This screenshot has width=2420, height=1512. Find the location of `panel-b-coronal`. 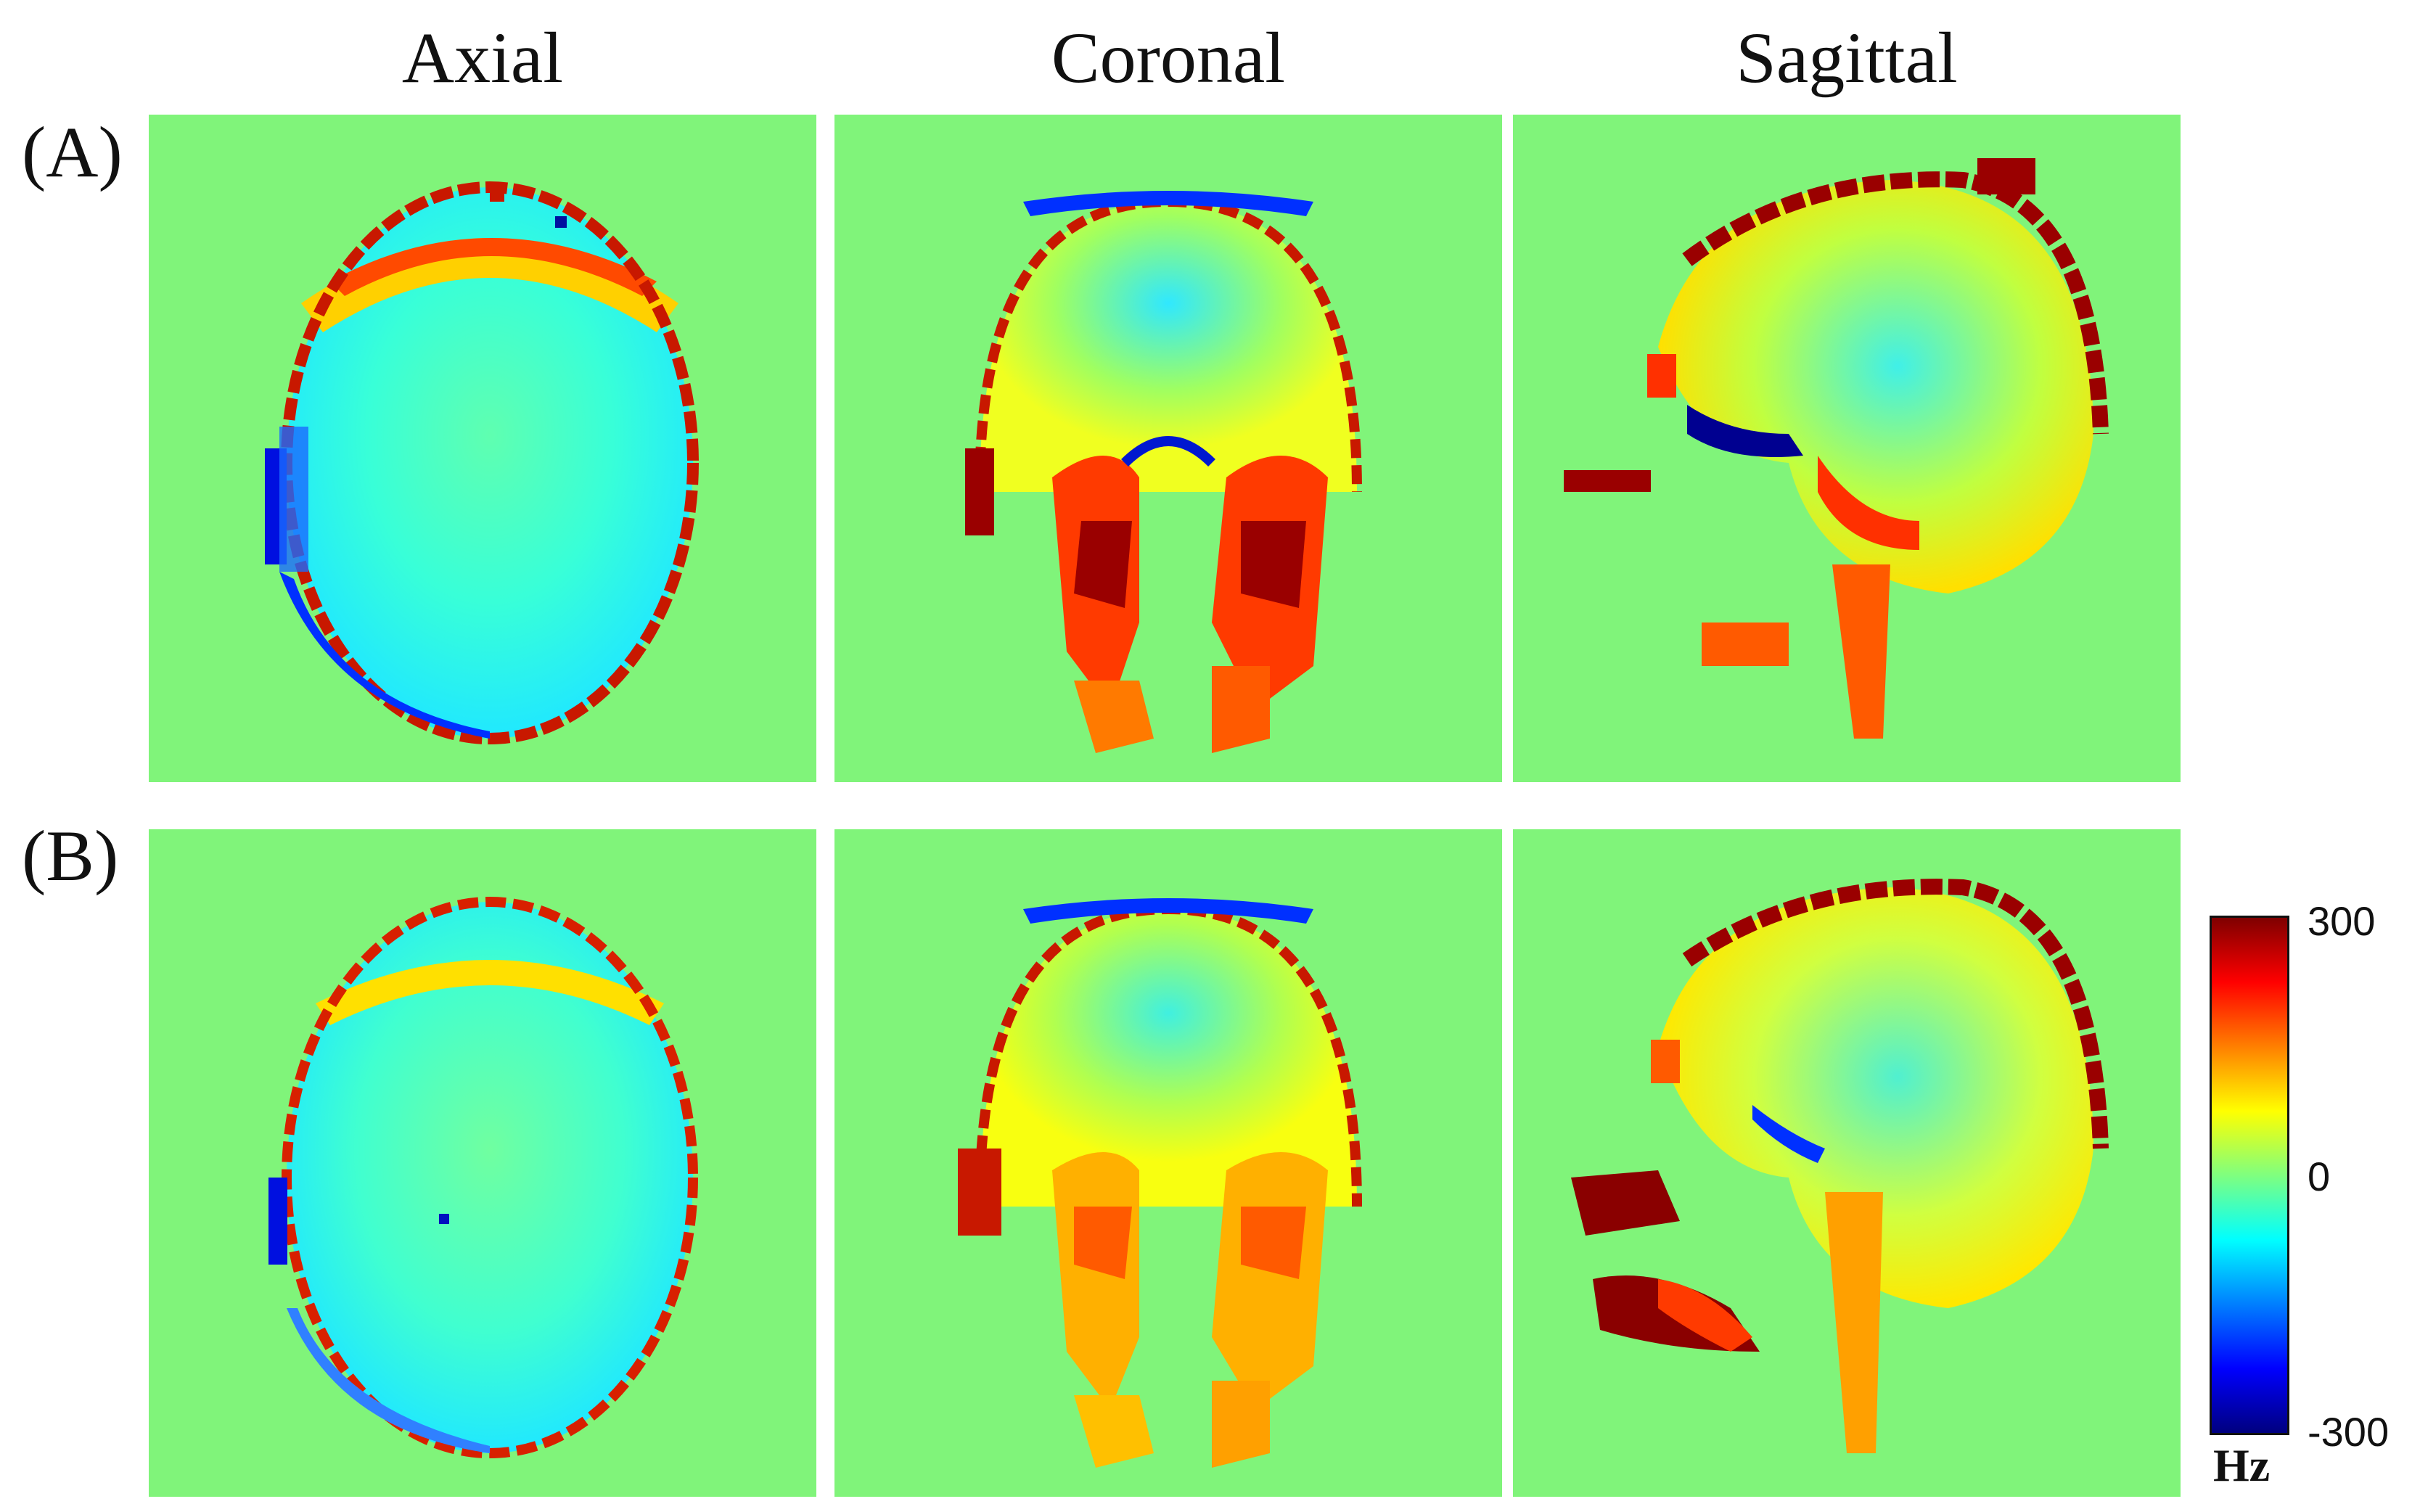

panel-b-coronal is located at coordinates (1168, 1163).